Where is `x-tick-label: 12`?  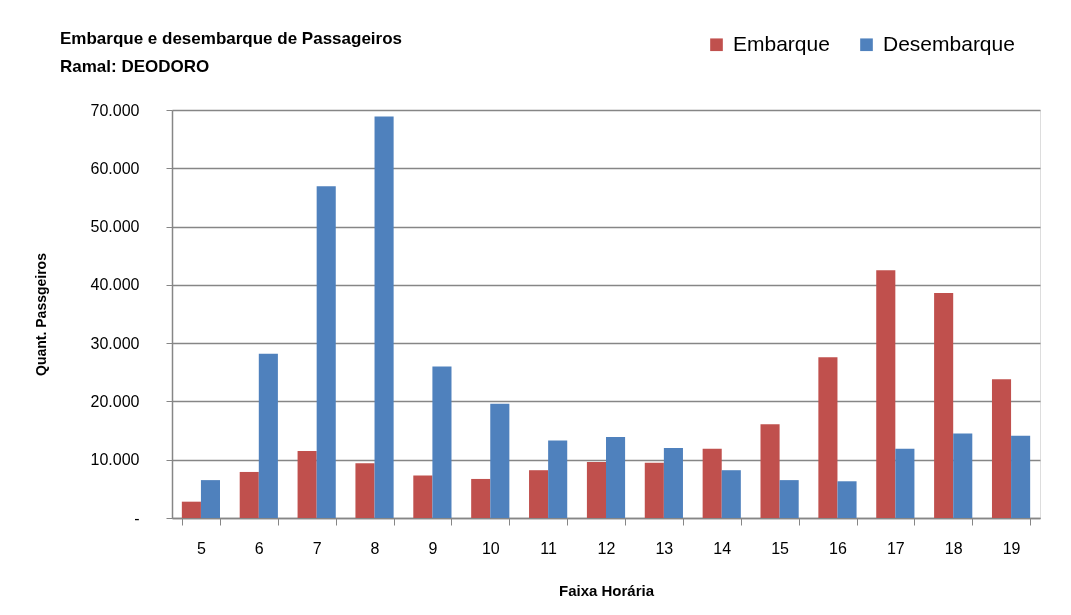
x-tick-label: 12 is located at coordinates (606, 548).